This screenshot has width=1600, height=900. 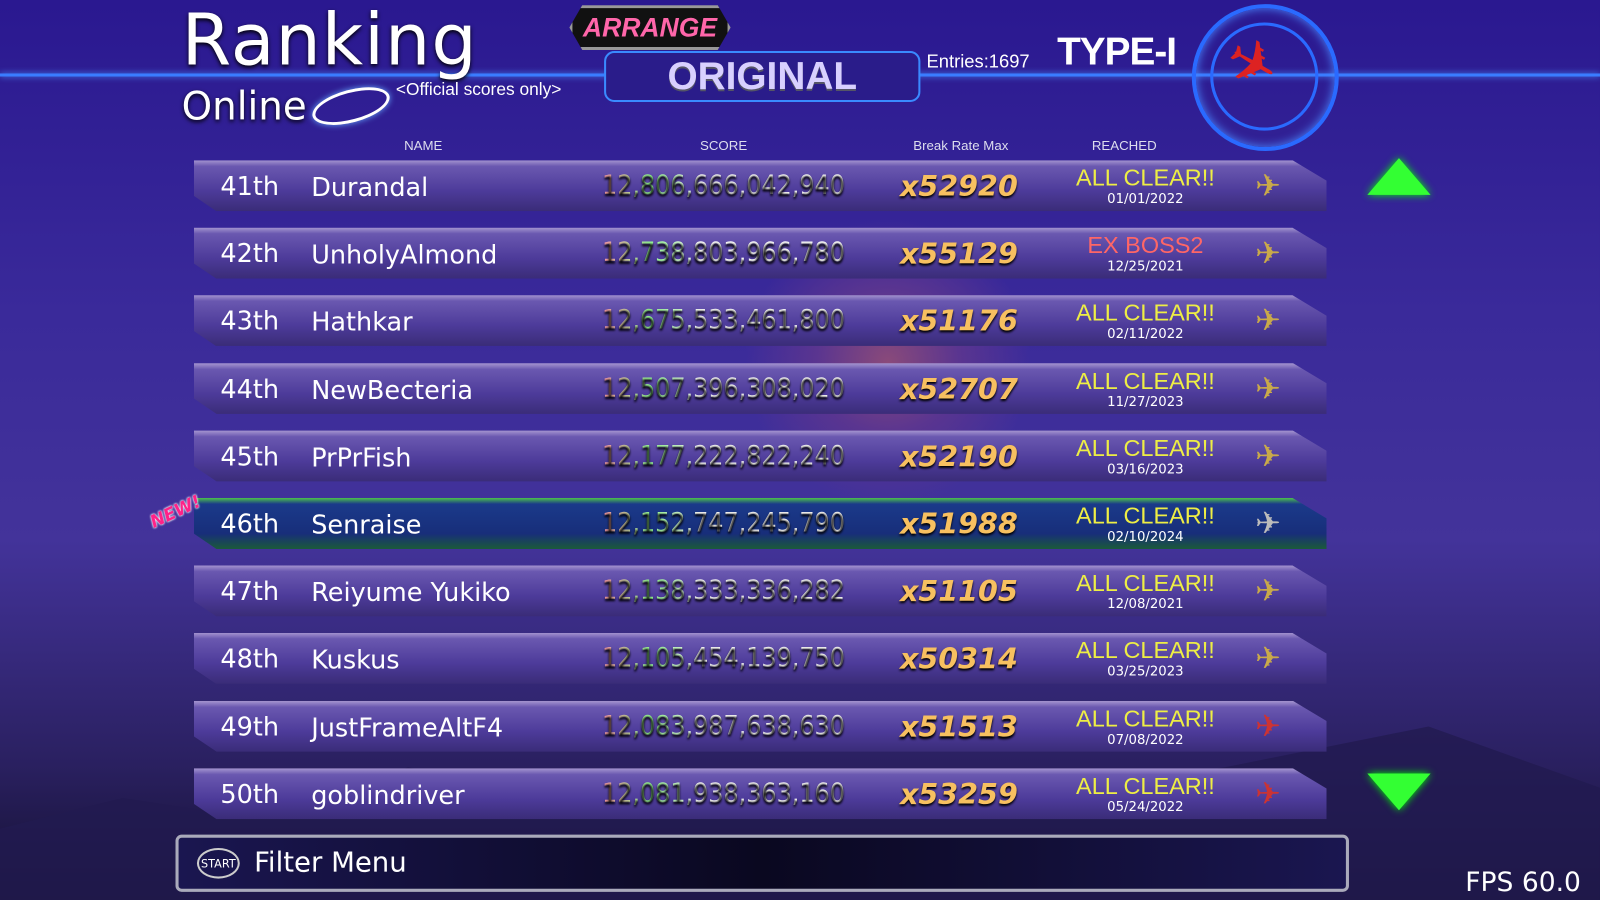 I want to click on break-rate: x52707, so click(x=958, y=389).